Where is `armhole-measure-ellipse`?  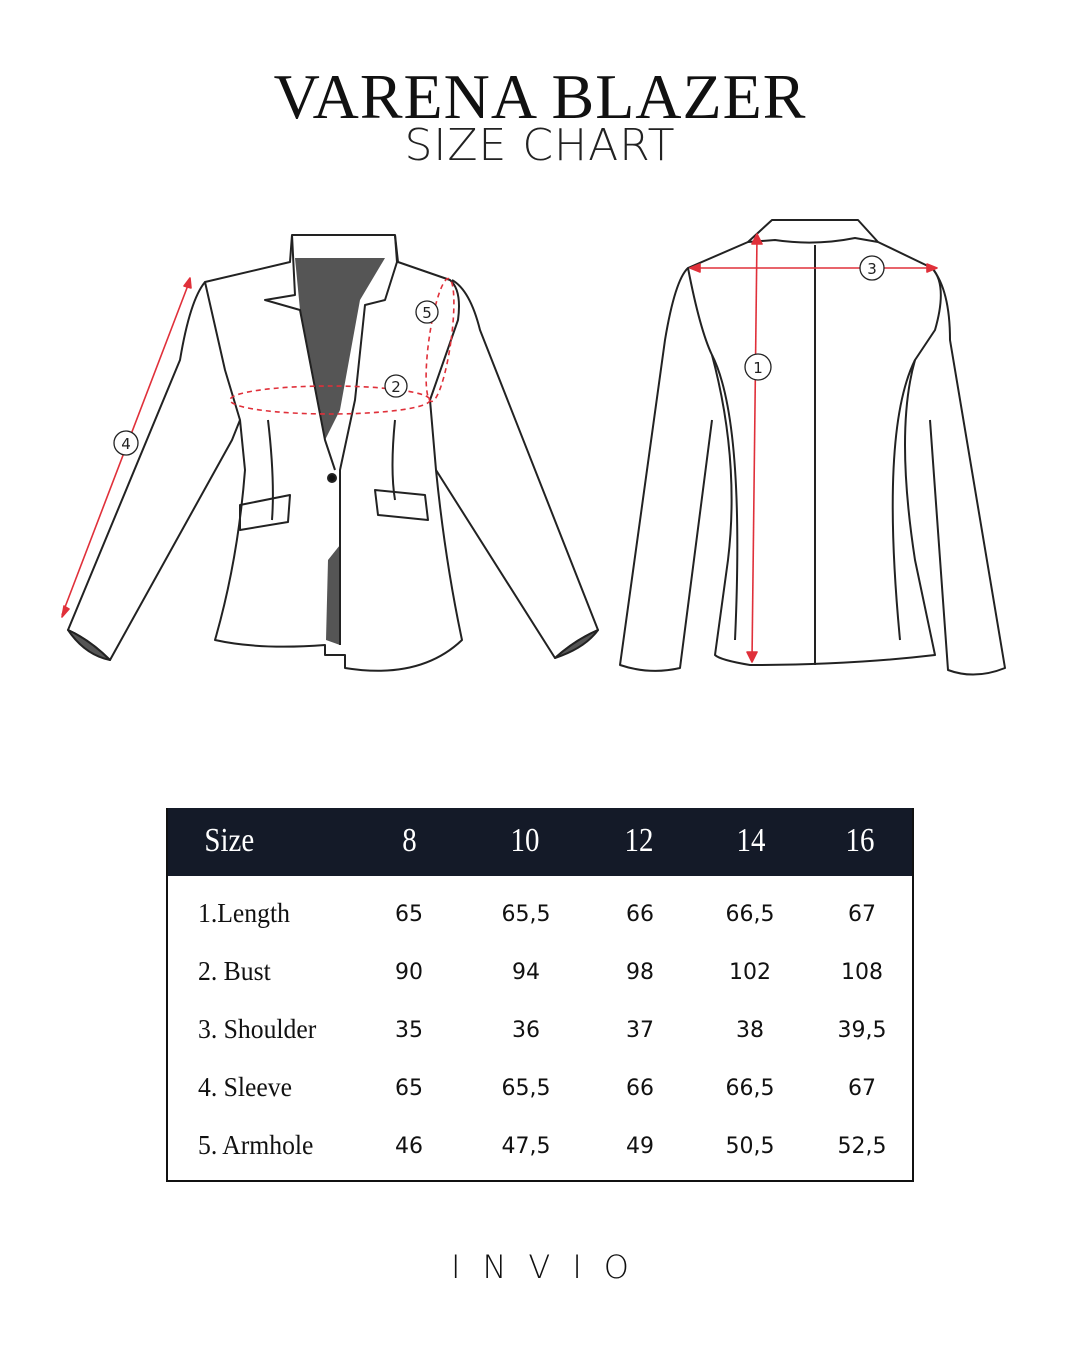
armhole-measure-ellipse is located at coordinates (440, 340).